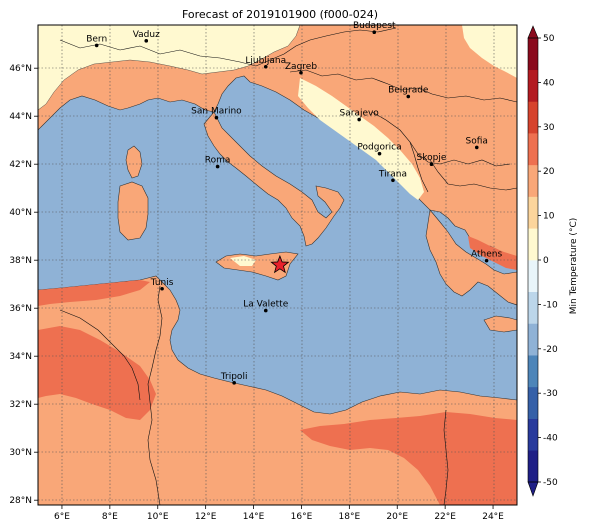 The height and width of the screenshot is (529, 592). Describe the element at coordinates (280, 14) in the screenshot. I see `map-title: Forecast of 2019101900 (f000-024)` at that location.